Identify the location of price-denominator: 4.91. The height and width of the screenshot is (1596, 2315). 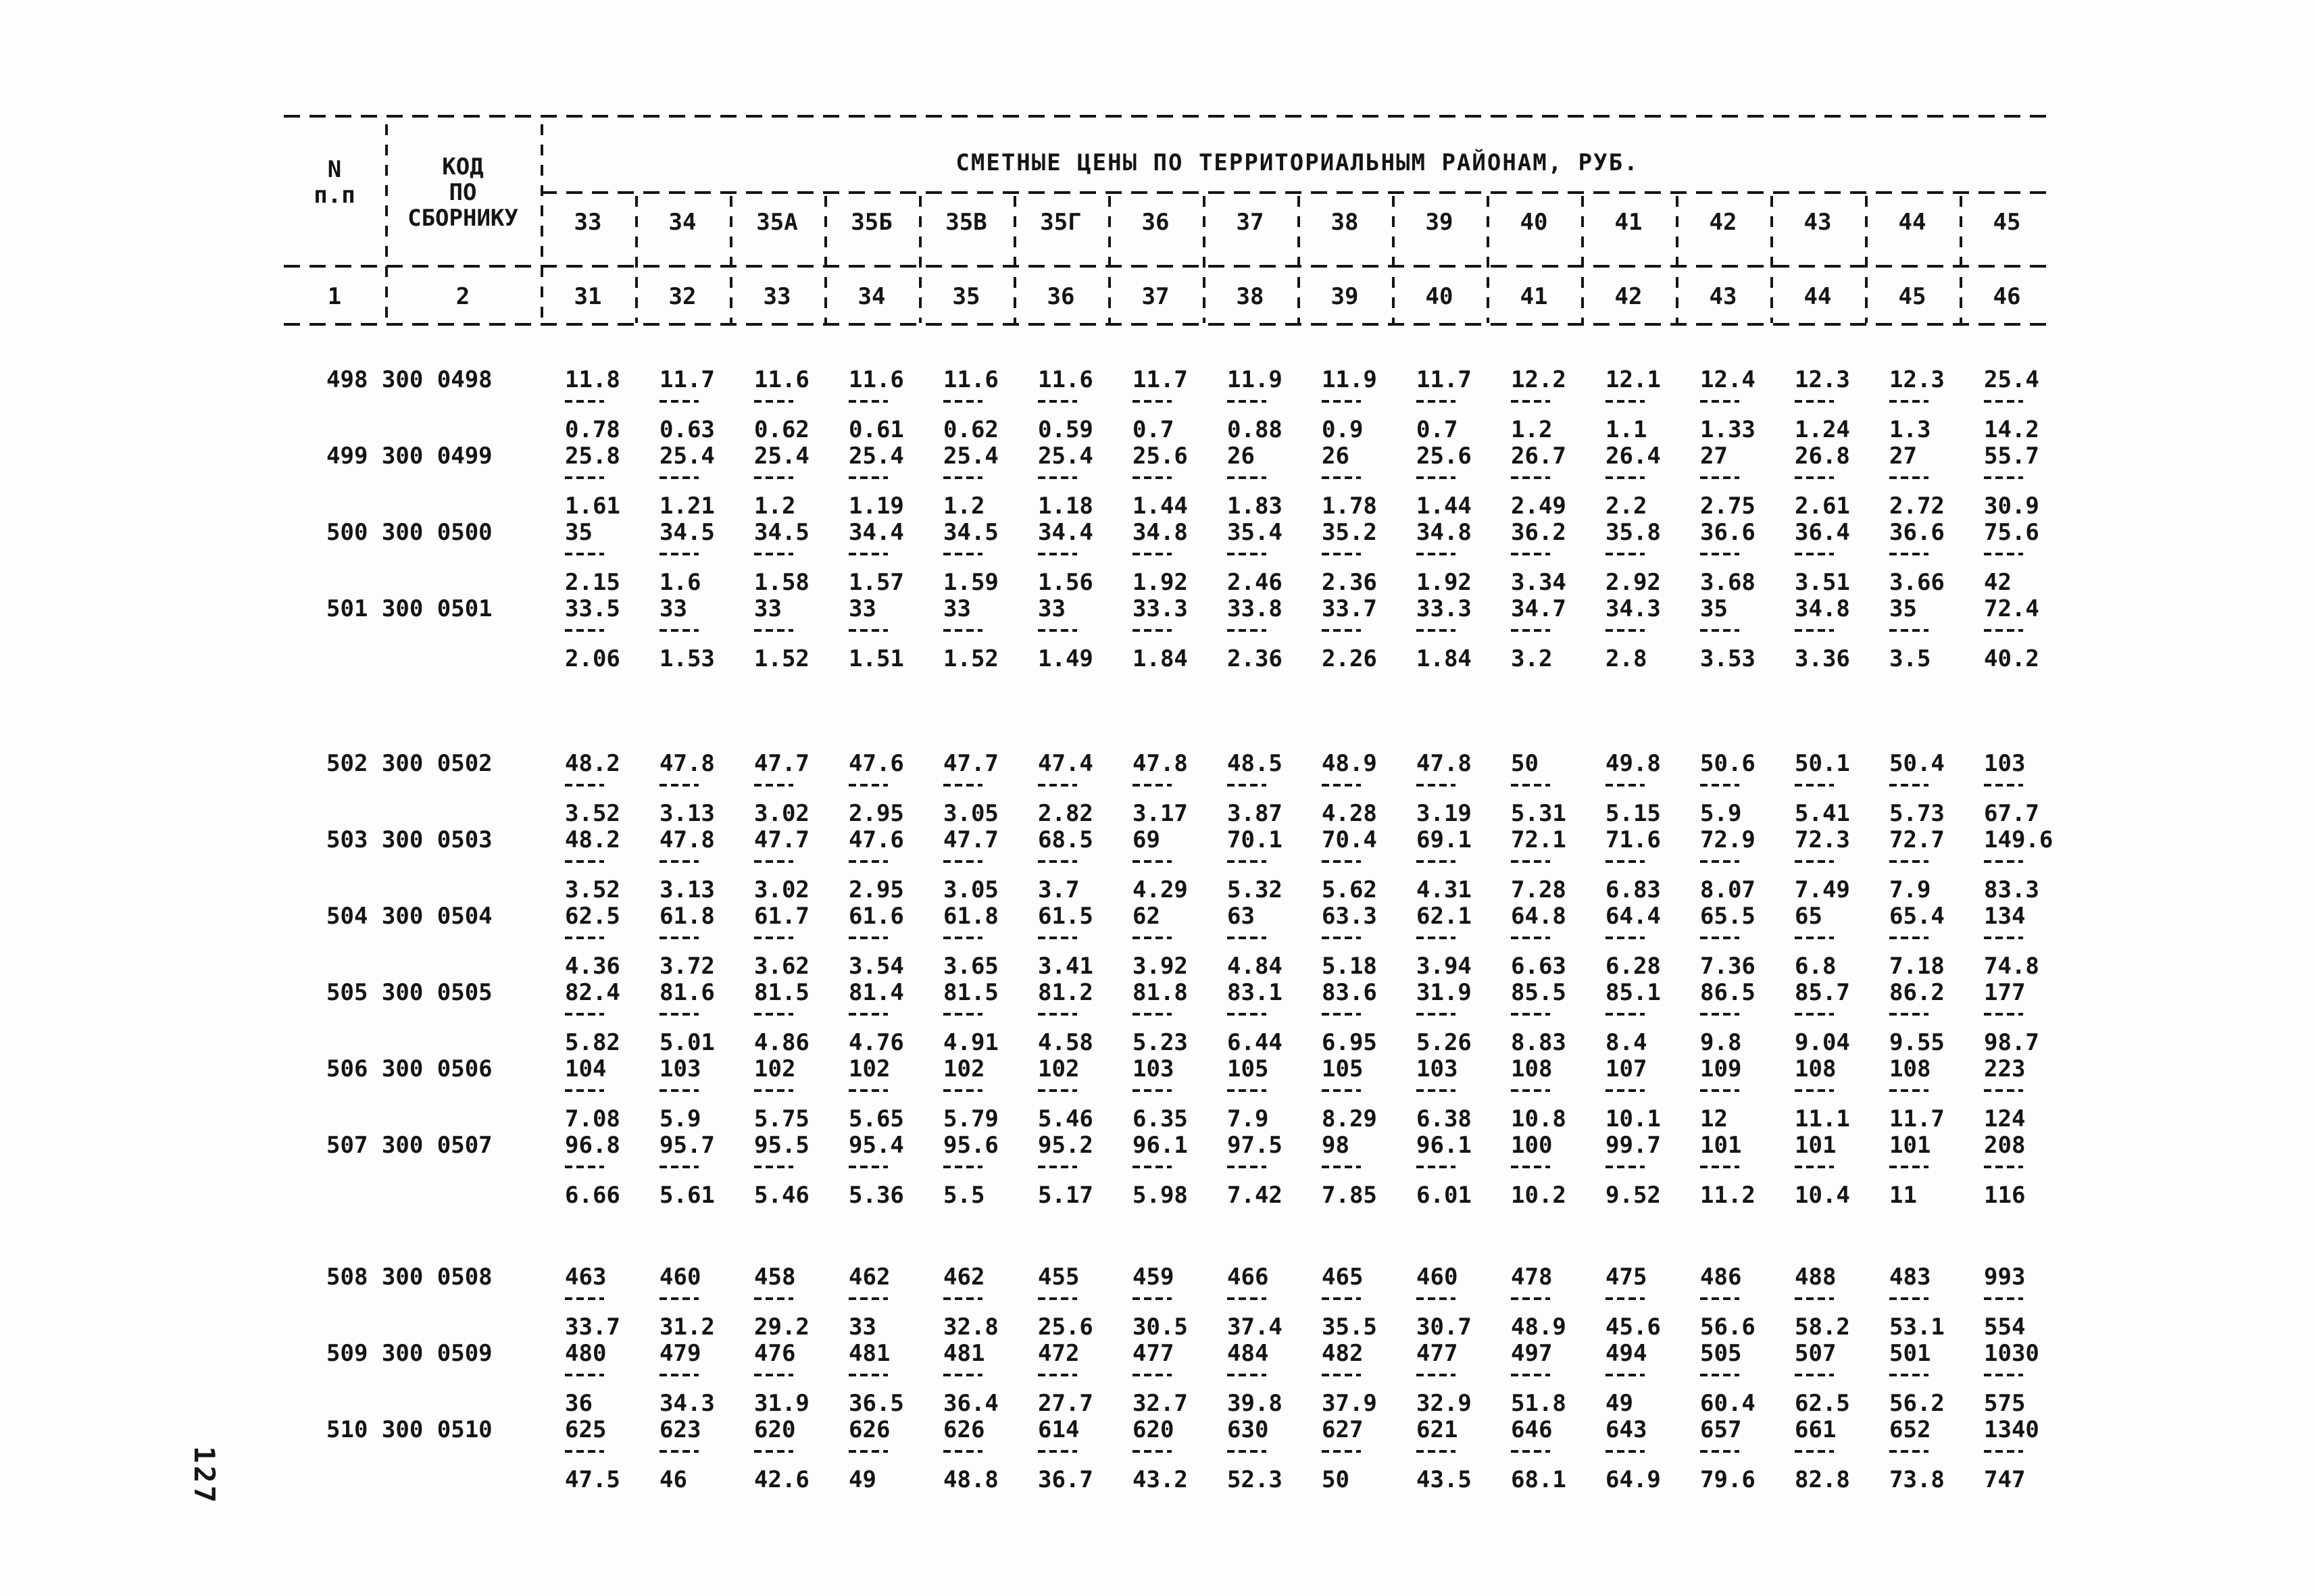
(971, 1042).